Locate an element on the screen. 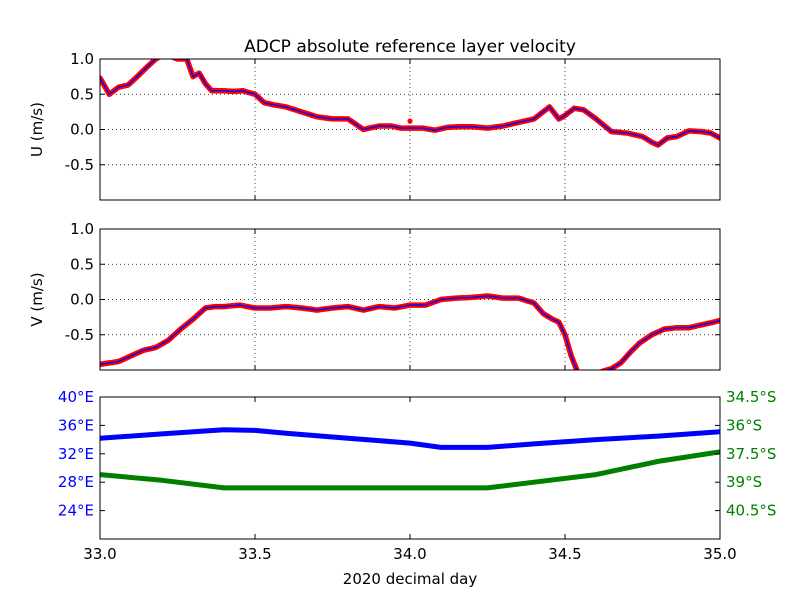 This screenshot has width=800, height=600. lon-tick-label: 40°E is located at coordinates (76, 397).